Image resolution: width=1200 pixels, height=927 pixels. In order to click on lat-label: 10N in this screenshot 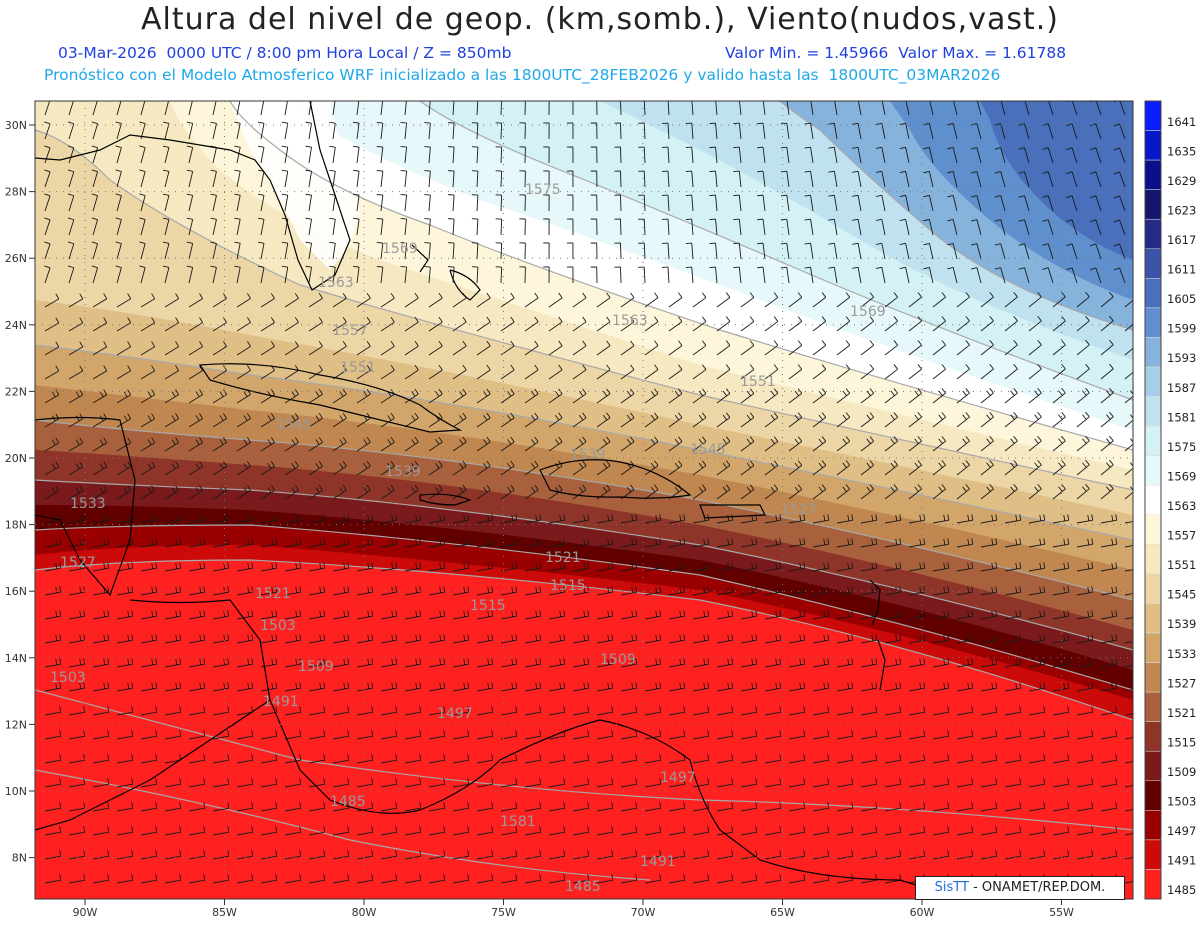, I will do `click(16, 791)`.